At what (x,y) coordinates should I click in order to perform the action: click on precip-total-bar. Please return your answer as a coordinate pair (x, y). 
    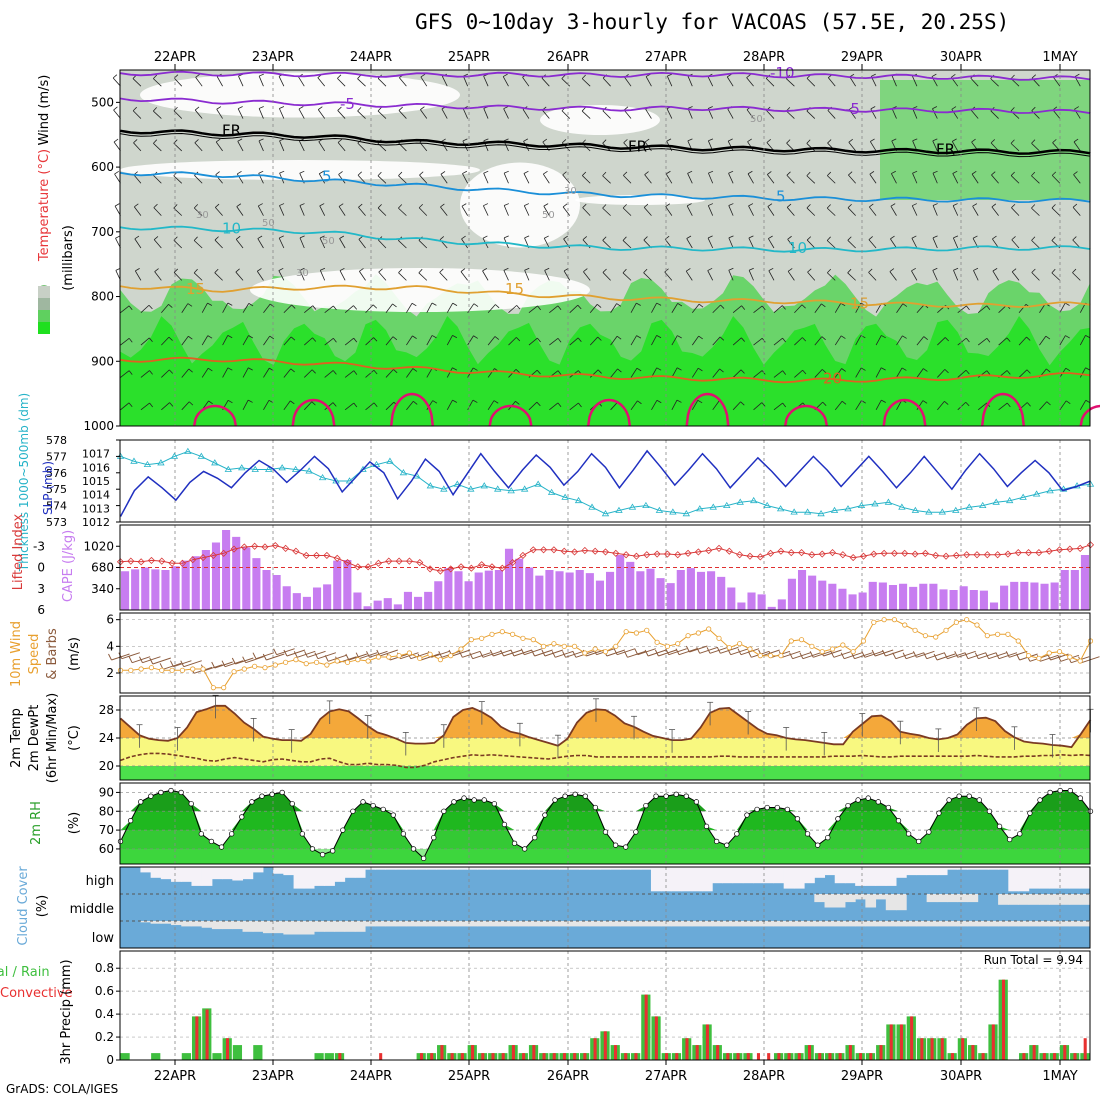
    Looking at the image, I should click on (258, 1052).